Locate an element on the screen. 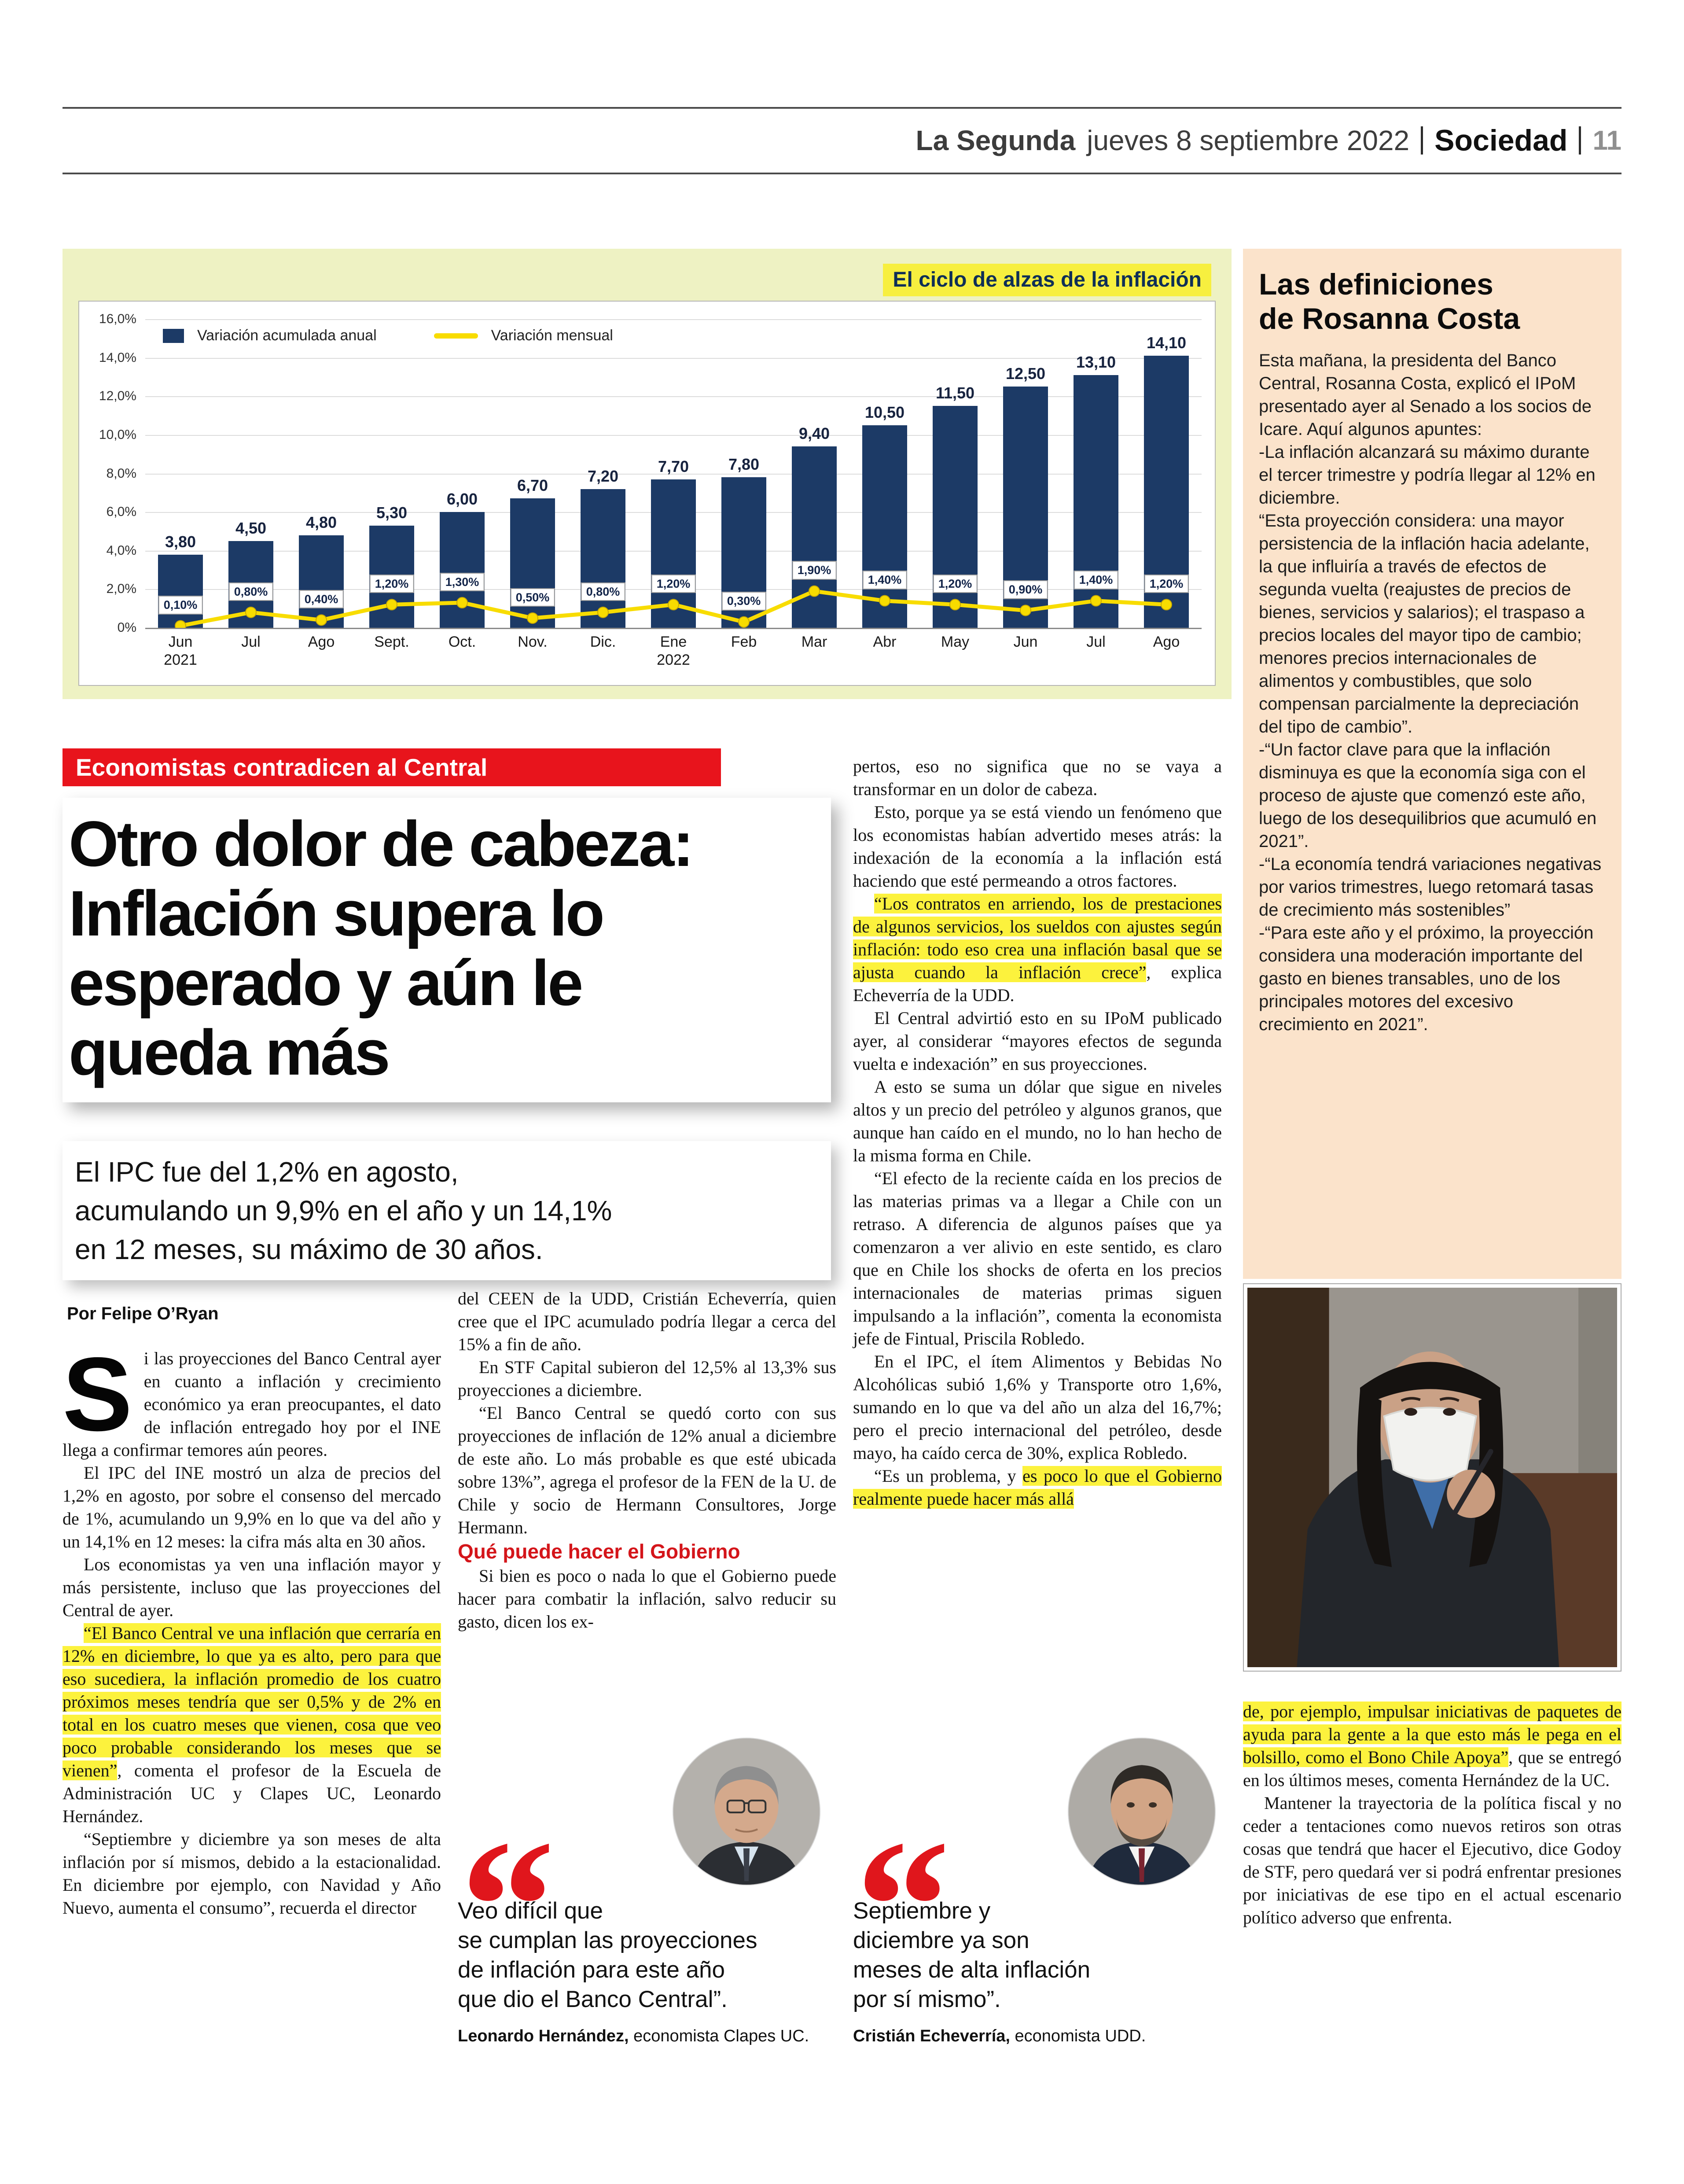 The image size is (1684, 2184). bar-value-label: 6,70 is located at coordinates (532, 486).